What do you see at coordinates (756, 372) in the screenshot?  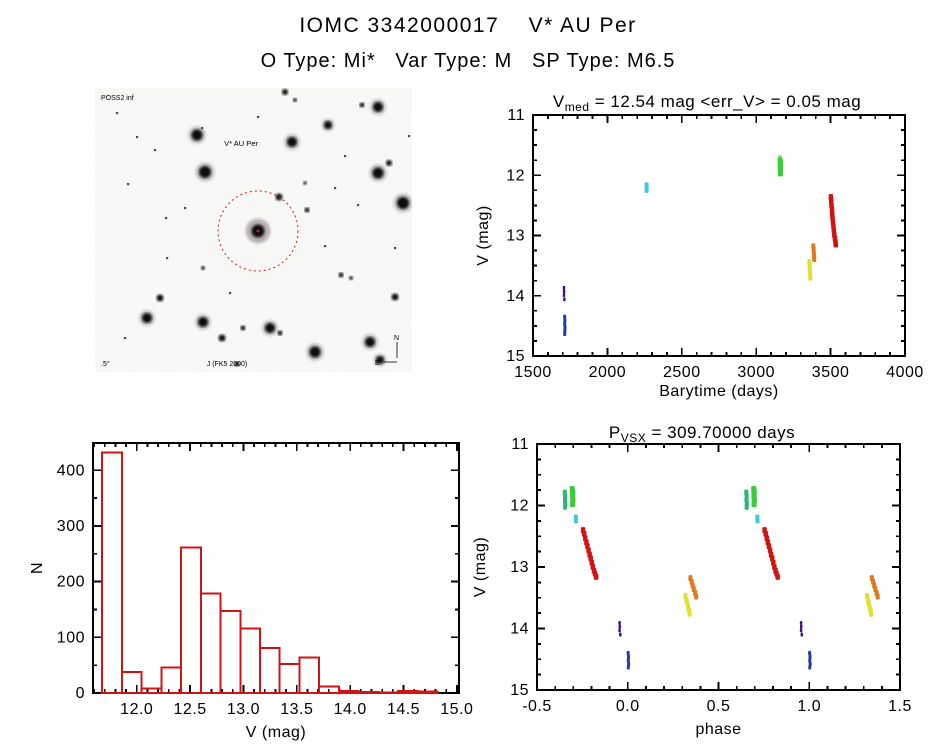 I see `barytime-xtick-label: 3000` at bounding box center [756, 372].